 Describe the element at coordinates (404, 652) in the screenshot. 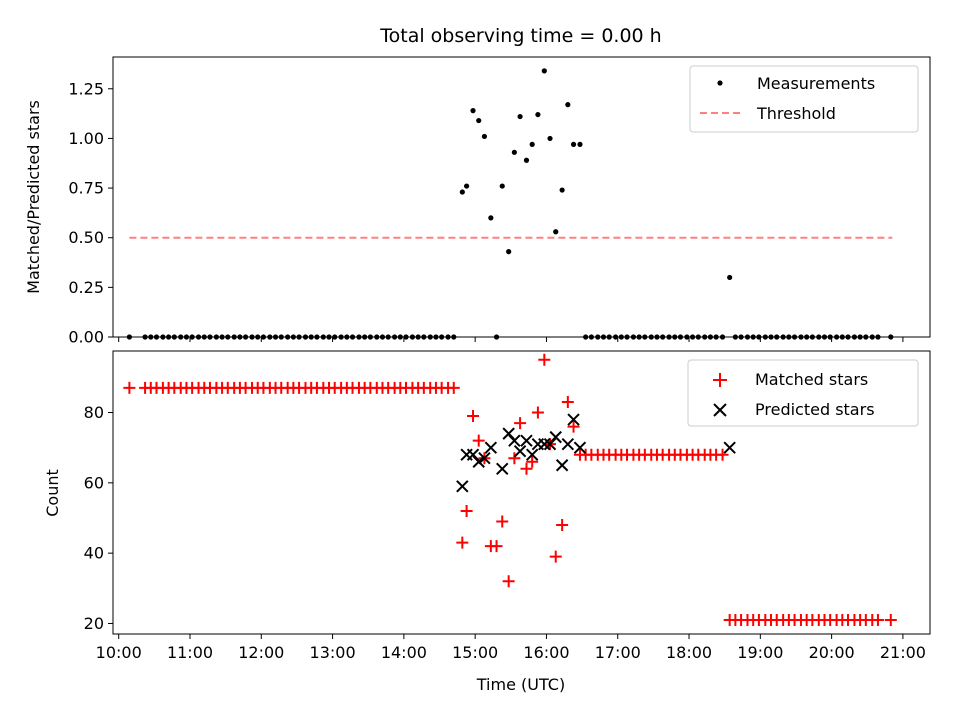

I see `x-tick-label: 14:00` at that location.